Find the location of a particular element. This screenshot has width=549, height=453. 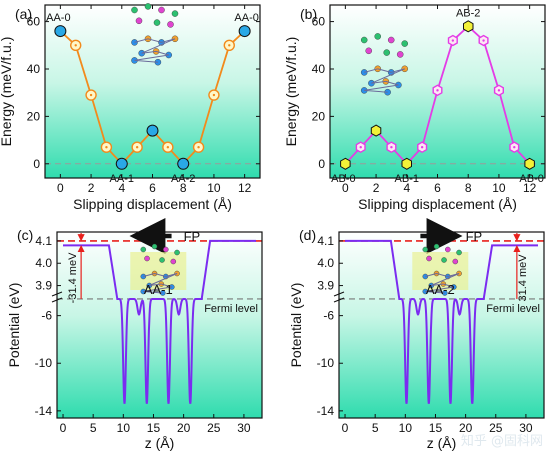

panel-b-structure-illustration is located at coordinates (384, 64).